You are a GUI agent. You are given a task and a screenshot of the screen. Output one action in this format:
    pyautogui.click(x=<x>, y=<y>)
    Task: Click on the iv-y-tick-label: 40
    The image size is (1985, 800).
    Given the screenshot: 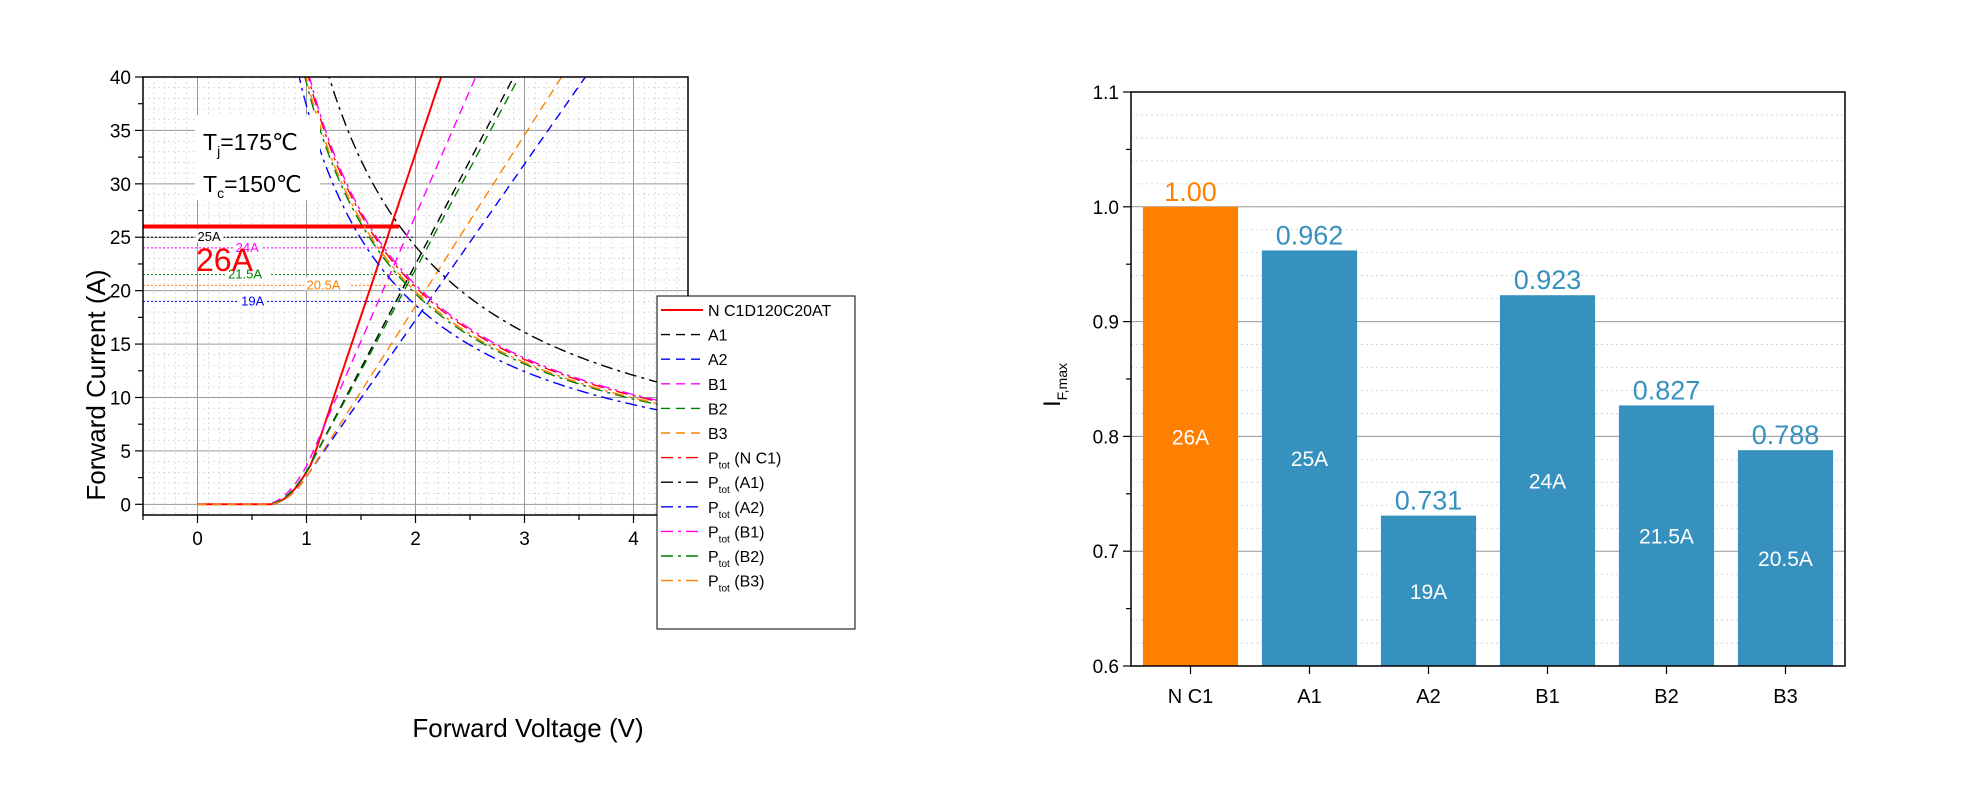 What is the action you would take?
    pyautogui.click(x=120, y=78)
    